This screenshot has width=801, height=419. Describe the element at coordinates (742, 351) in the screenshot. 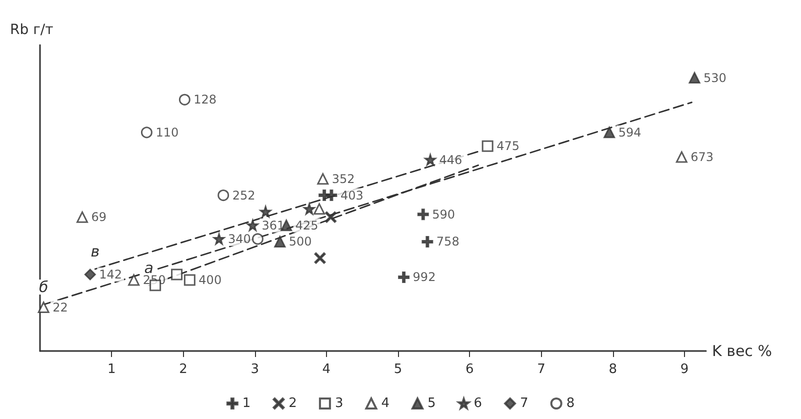

I see `x-axis-title: K вес %` at that location.